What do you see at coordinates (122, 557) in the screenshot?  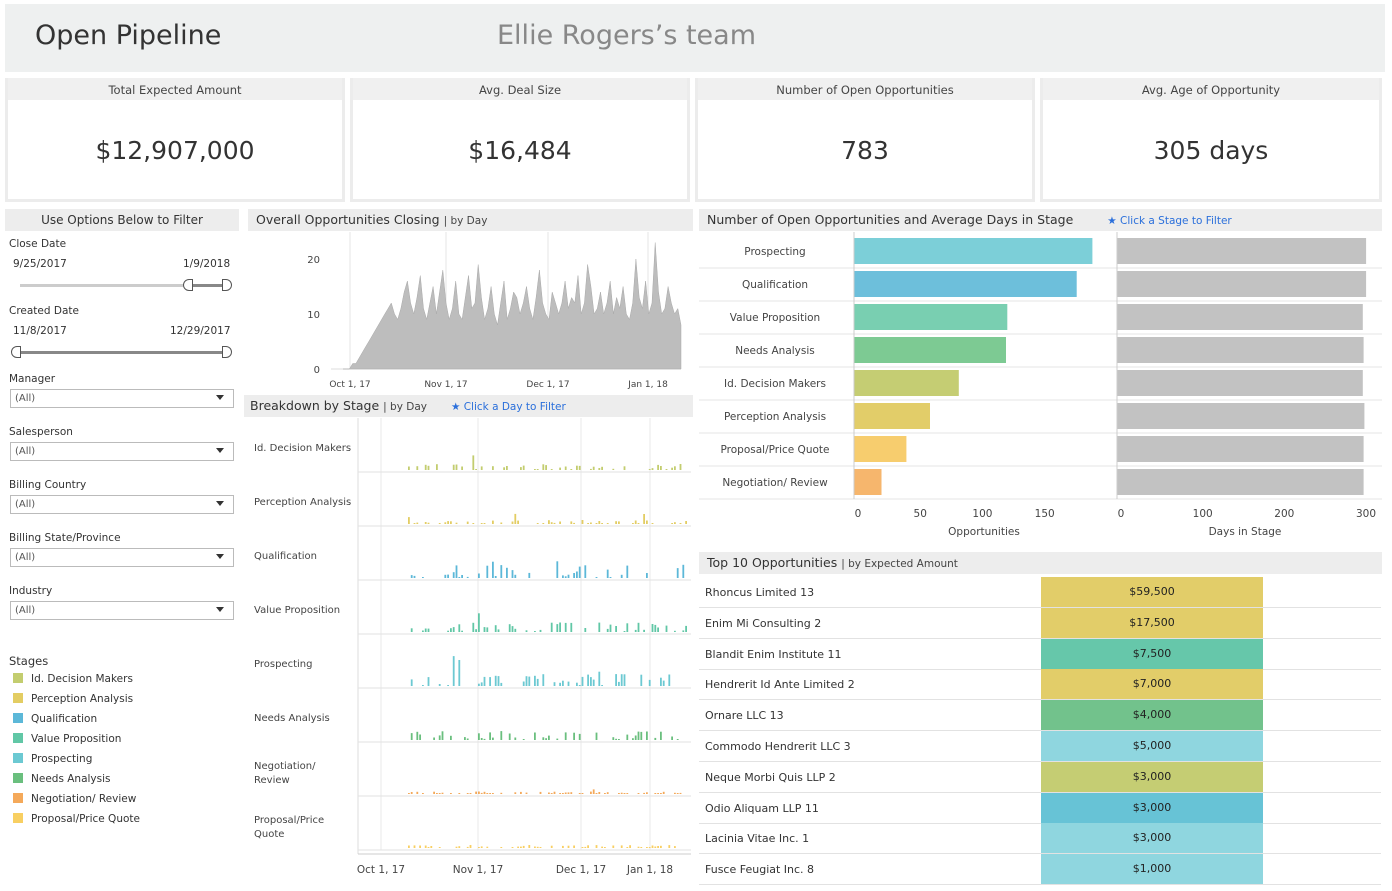 I see `billing-state-select: (All)` at bounding box center [122, 557].